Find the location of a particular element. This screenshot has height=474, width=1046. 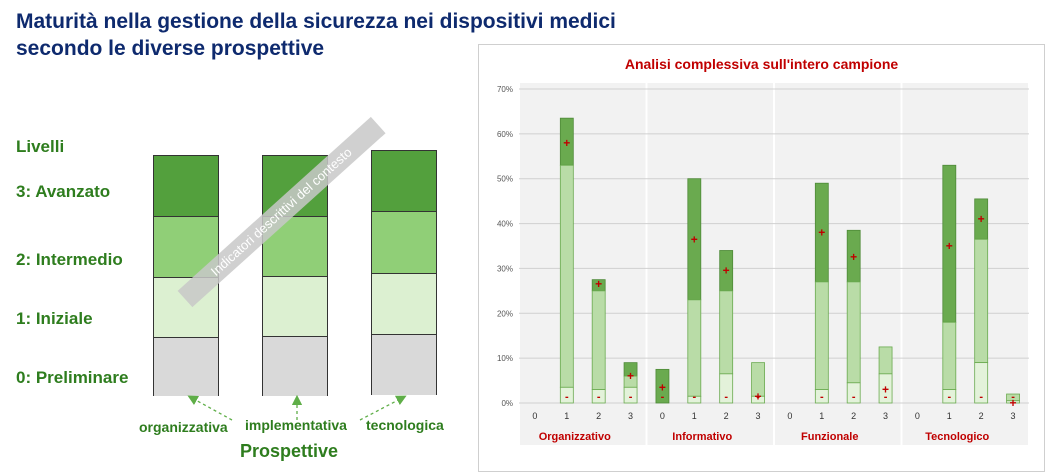

y-tick-label: 30% is located at coordinates (505, 268).